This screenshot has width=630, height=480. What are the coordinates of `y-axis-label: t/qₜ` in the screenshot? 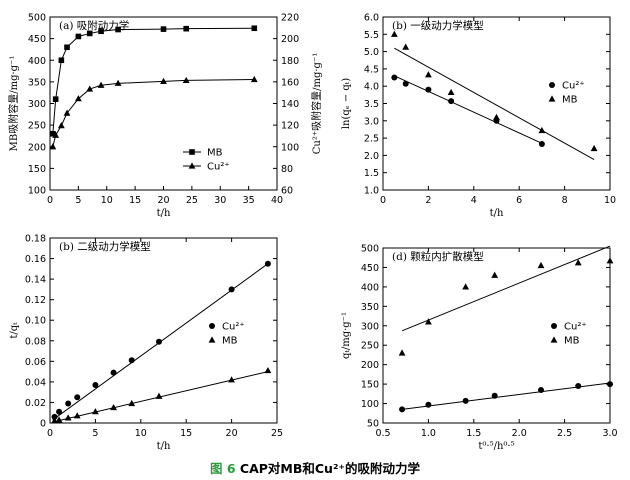 It's located at (14, 330).